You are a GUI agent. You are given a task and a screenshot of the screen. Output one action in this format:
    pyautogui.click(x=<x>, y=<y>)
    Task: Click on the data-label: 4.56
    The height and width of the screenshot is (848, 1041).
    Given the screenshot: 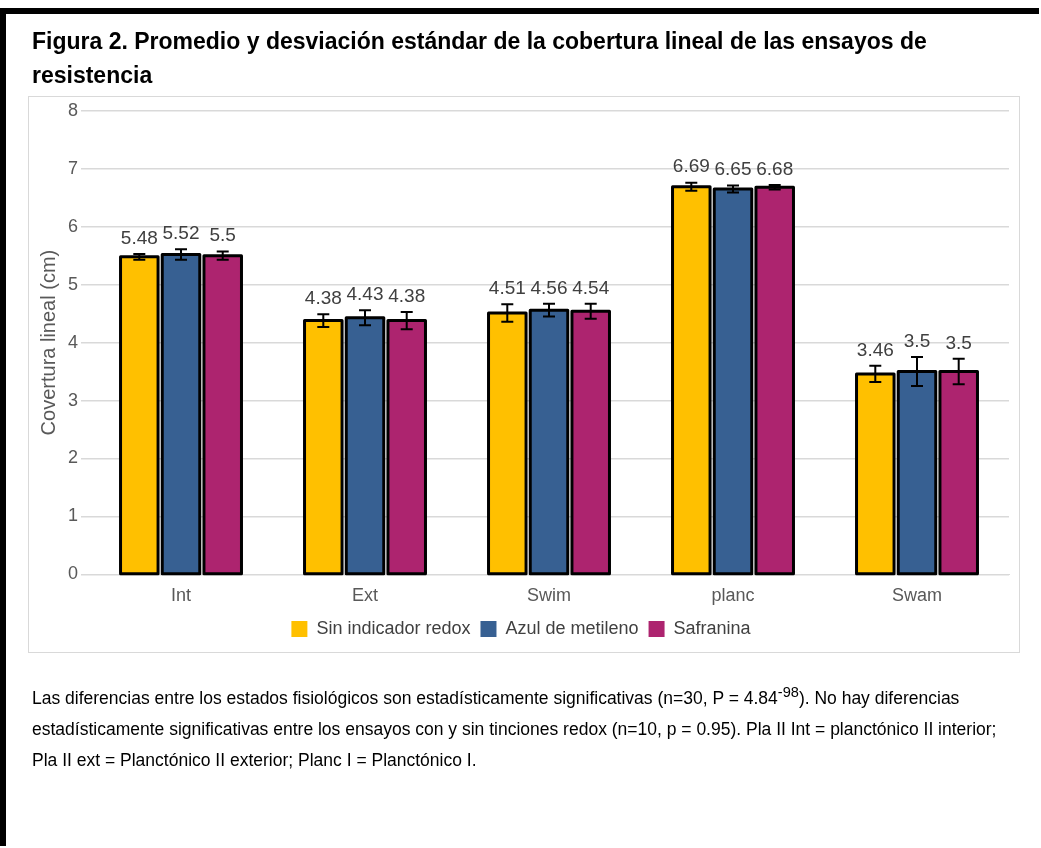 What is the action you would take?
    pyautogui.click(x=549, y=287)
    